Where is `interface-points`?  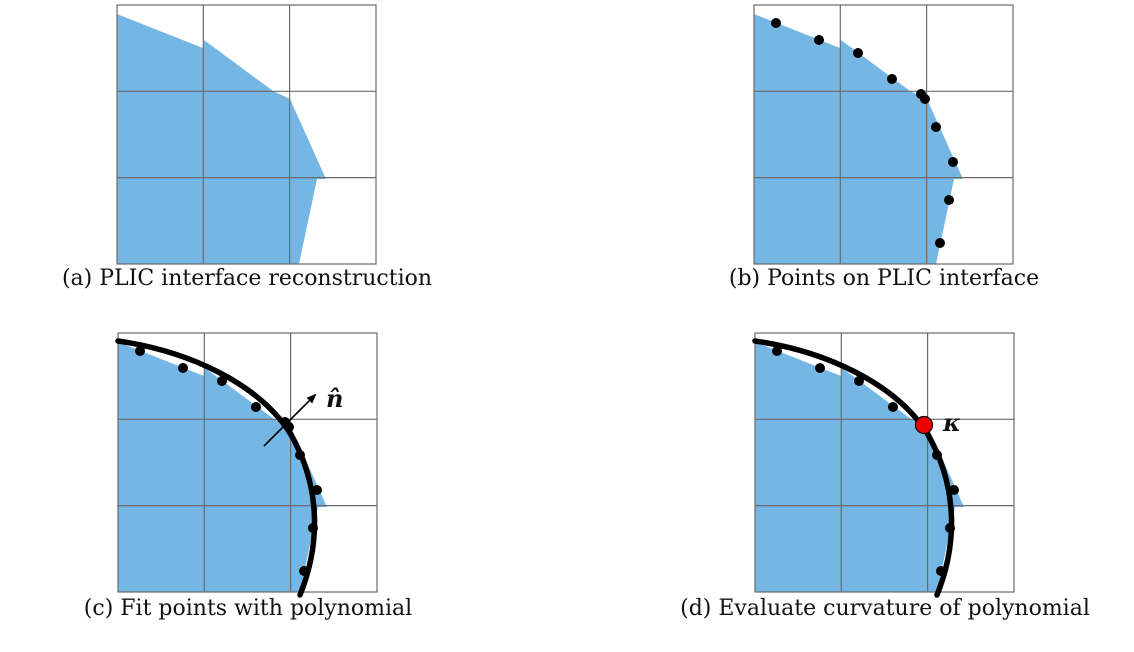
interface-points is located at coordinates (864, 133).